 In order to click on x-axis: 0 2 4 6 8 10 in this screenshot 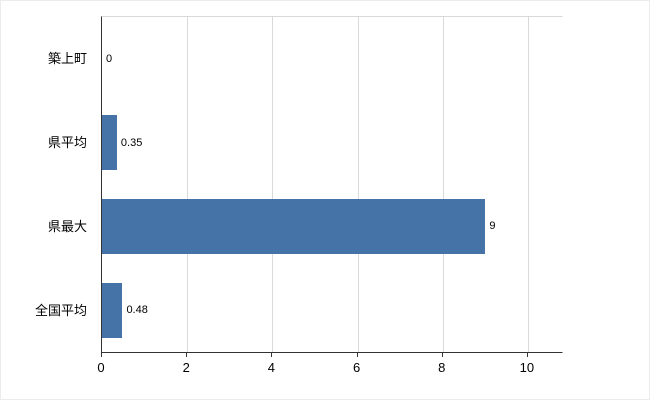, I will do `click(329, 367)`.